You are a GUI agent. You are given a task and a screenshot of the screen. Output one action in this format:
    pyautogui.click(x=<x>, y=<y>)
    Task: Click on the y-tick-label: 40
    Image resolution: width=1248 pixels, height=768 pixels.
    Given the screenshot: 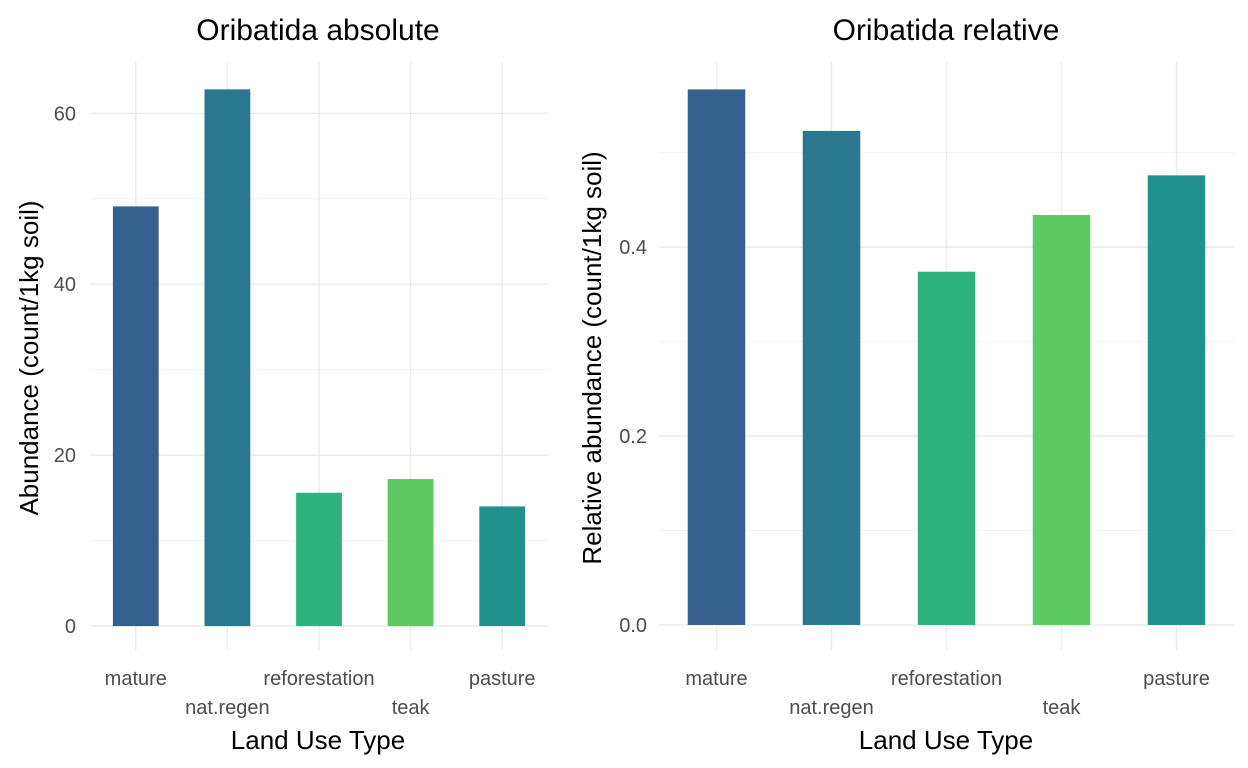 What is the action you would take?
    pyautogui.click(x=65, y=285)
    